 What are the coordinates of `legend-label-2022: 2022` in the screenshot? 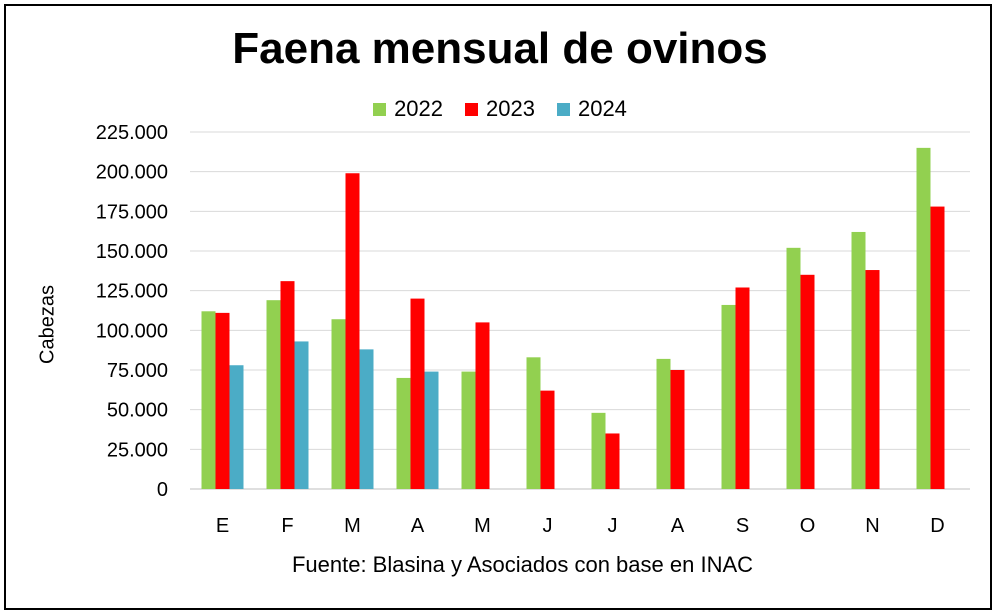 It's located at (419, 108).